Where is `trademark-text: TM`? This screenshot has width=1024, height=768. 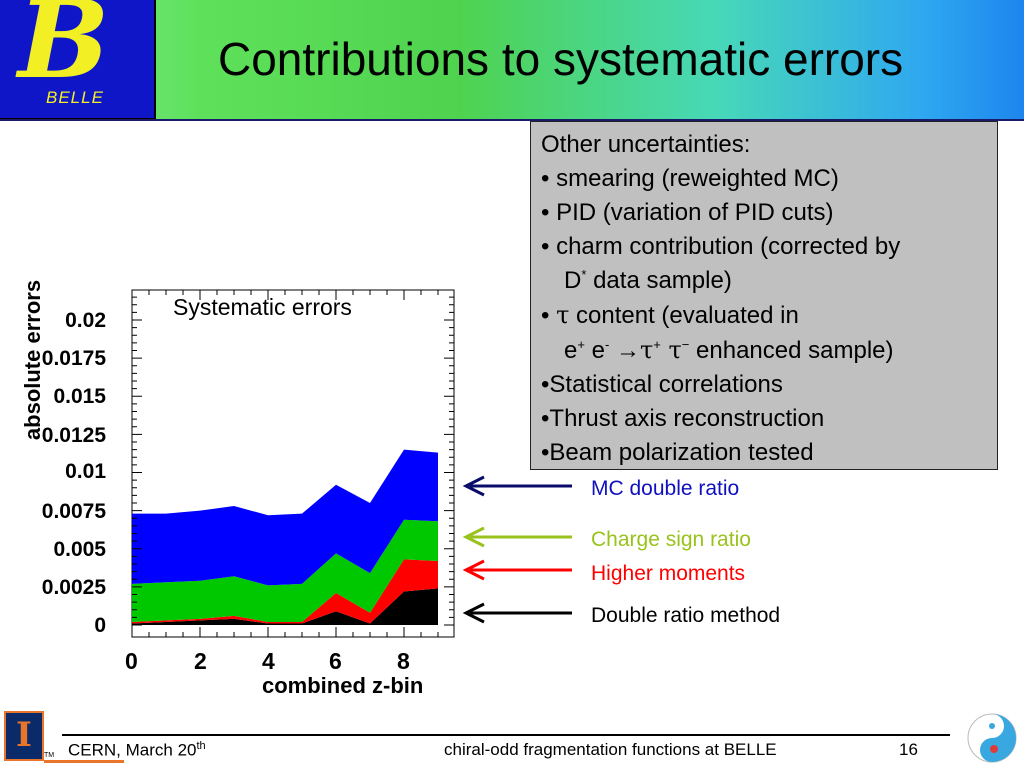 trademark-text: TM is located at coordinates (49, 755).